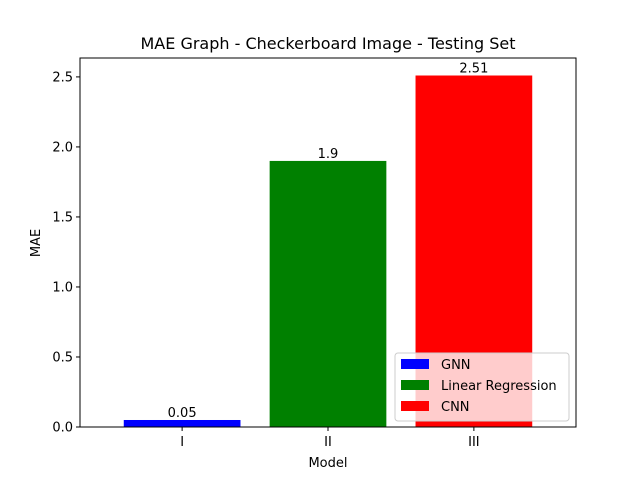 The height and width of the screenshot is (480, 640). I want to click on bar-i, so click(182, 423).